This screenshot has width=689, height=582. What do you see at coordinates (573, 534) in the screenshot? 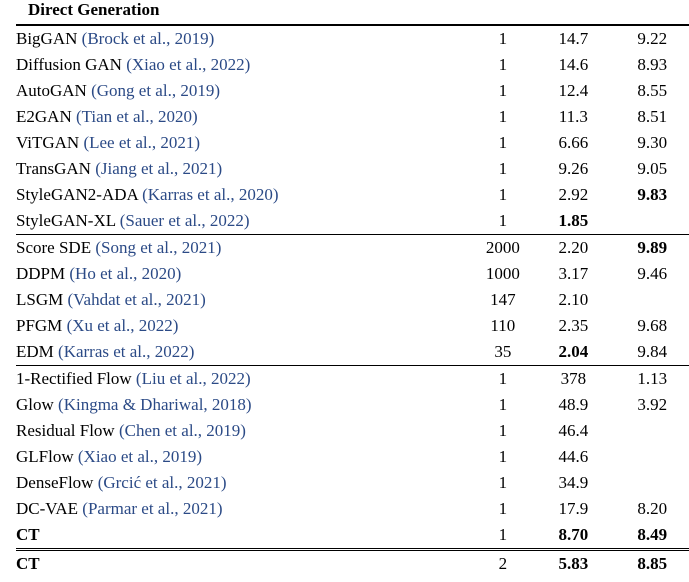
I see `fid-cell: 8.70` at bounding box center [573, 534].